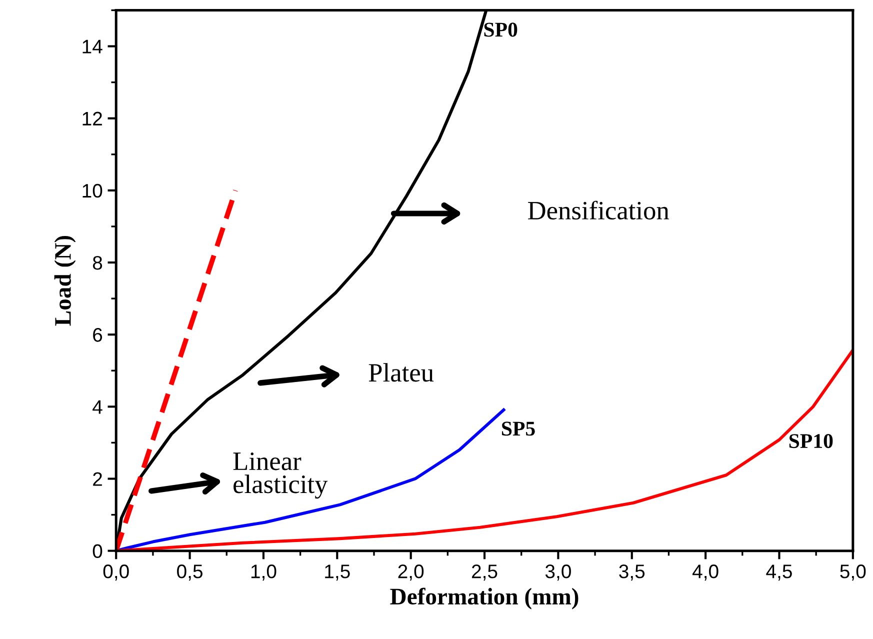 This screenshot has width=873, height=639. I want to click on annotation: Plateu, so click(401, 372).